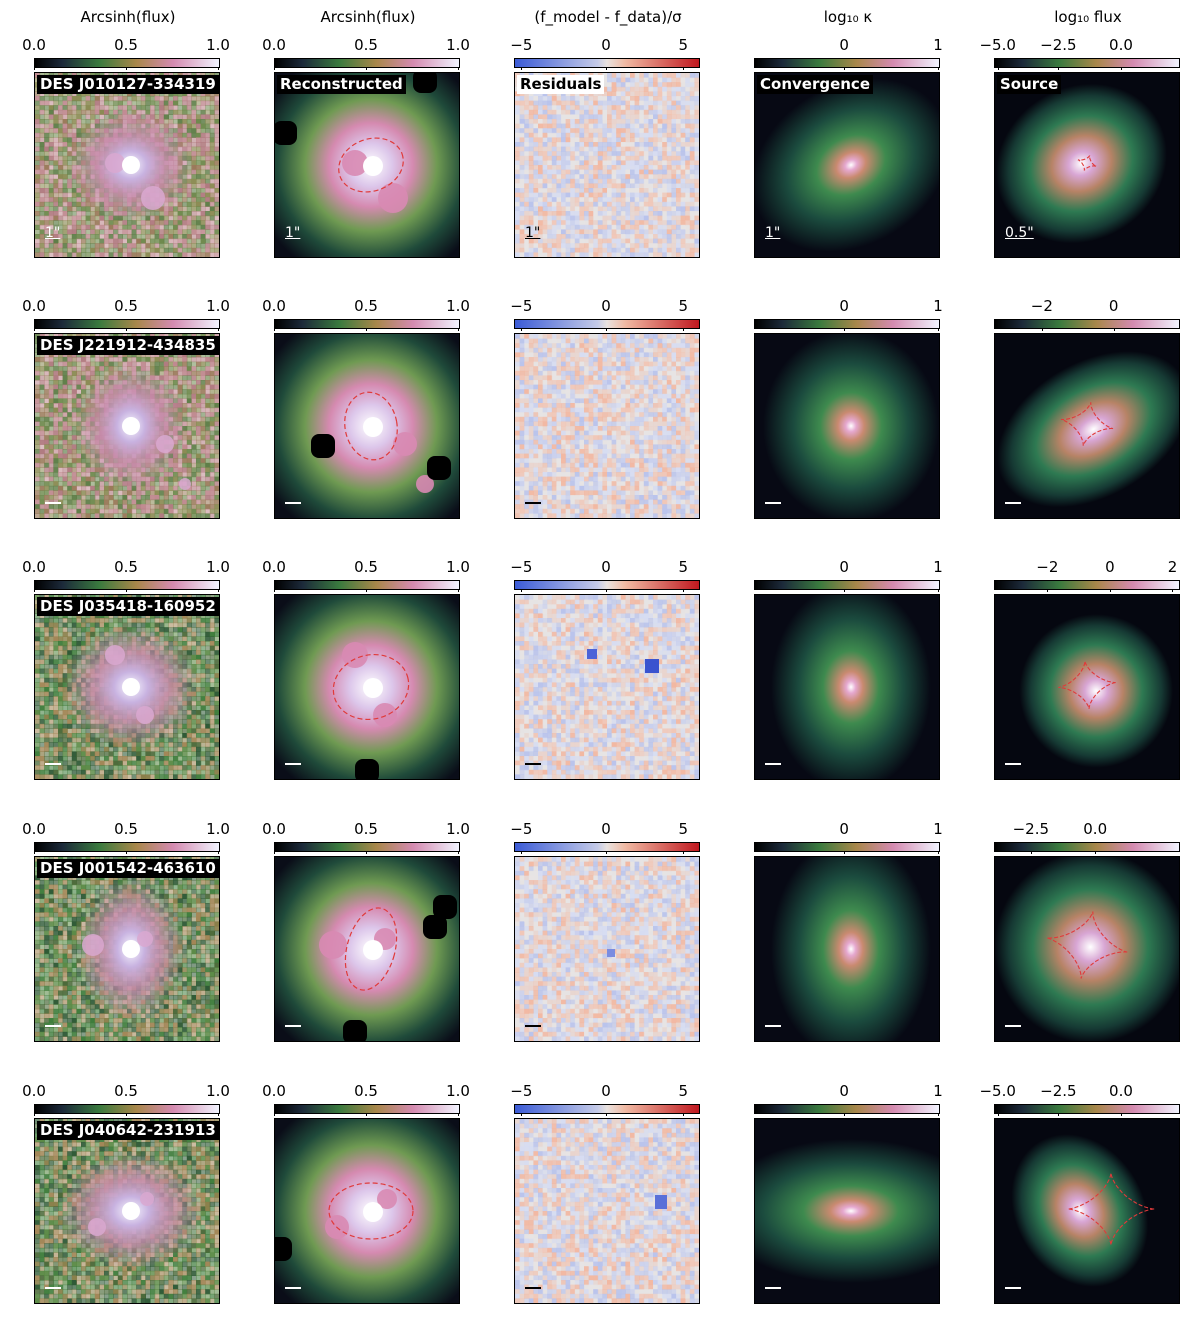 The image size is (1200, 1344). I want to click on panel-data: 0.0 0.5 1.0 DES J001542-463610, so click(126, 951).